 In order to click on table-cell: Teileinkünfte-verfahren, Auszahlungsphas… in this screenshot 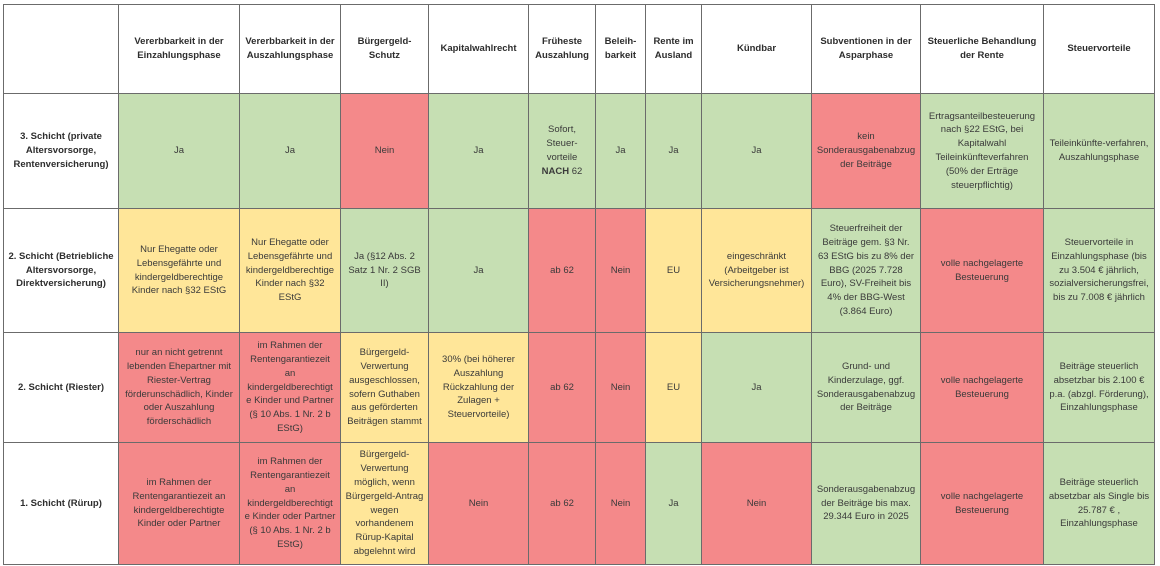, I will do `click(1099, 151)`.